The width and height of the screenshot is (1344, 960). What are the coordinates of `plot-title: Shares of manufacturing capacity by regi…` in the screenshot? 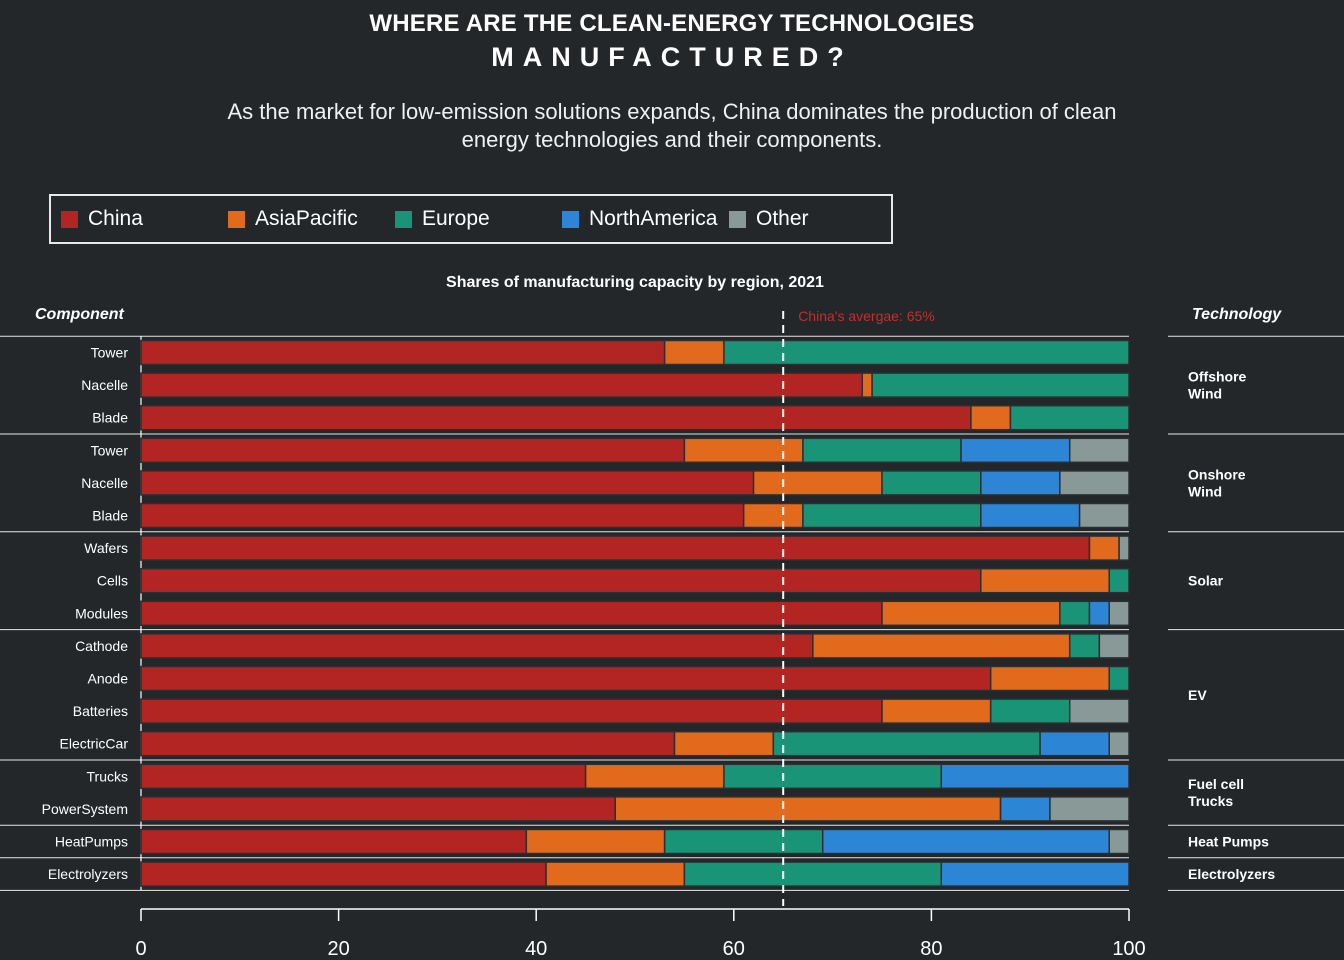 It's located at (635, 282).